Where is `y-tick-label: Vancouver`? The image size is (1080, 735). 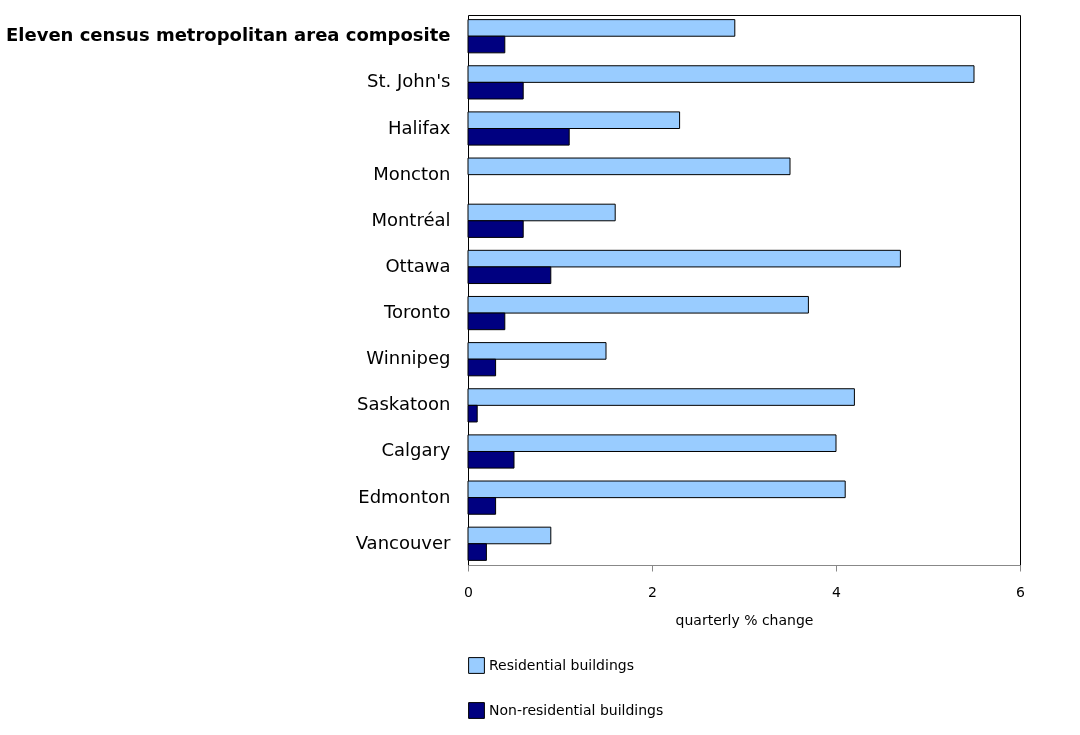 y-tick-label: Vancouver is located at coordinates (403, 542).